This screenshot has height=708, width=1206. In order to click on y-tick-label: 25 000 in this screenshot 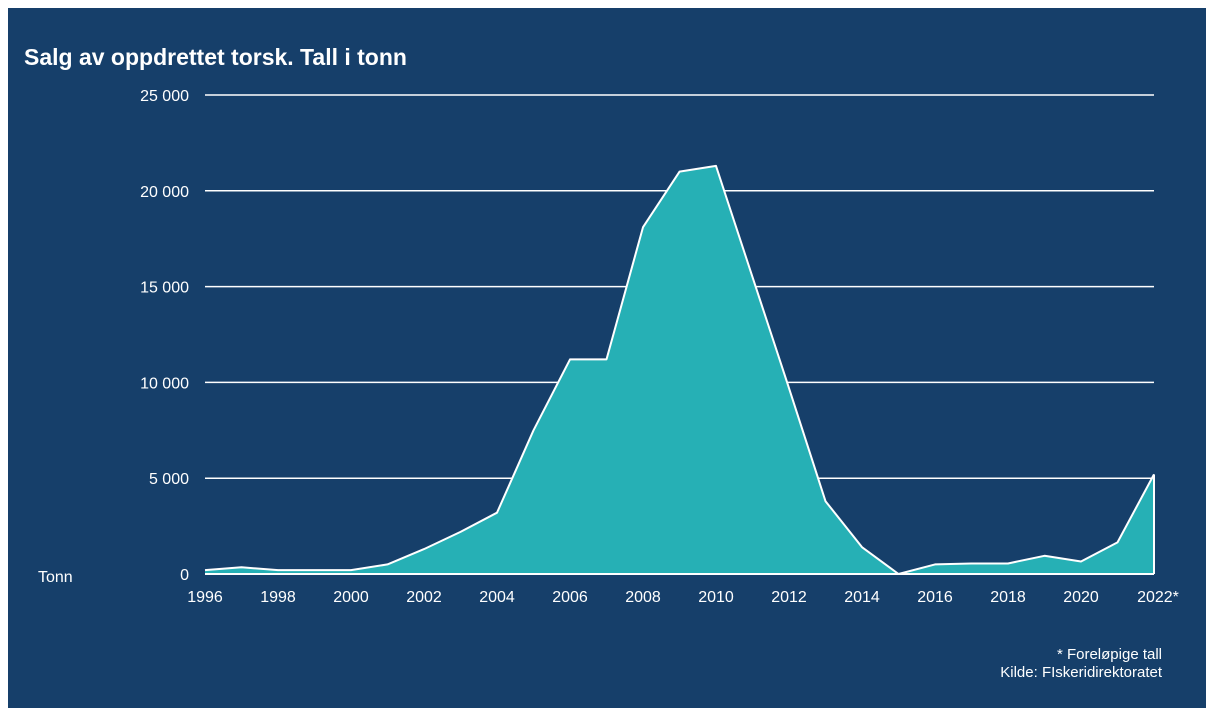, I will do `click(164, 96)`.